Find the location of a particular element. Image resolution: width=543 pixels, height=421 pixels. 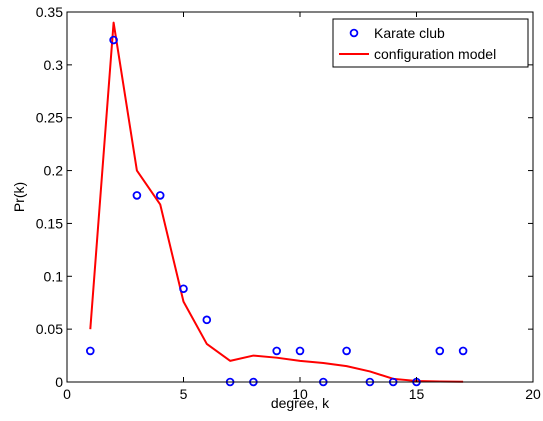

y-tick-label: 0.25 is located at coordinates (49, 118).